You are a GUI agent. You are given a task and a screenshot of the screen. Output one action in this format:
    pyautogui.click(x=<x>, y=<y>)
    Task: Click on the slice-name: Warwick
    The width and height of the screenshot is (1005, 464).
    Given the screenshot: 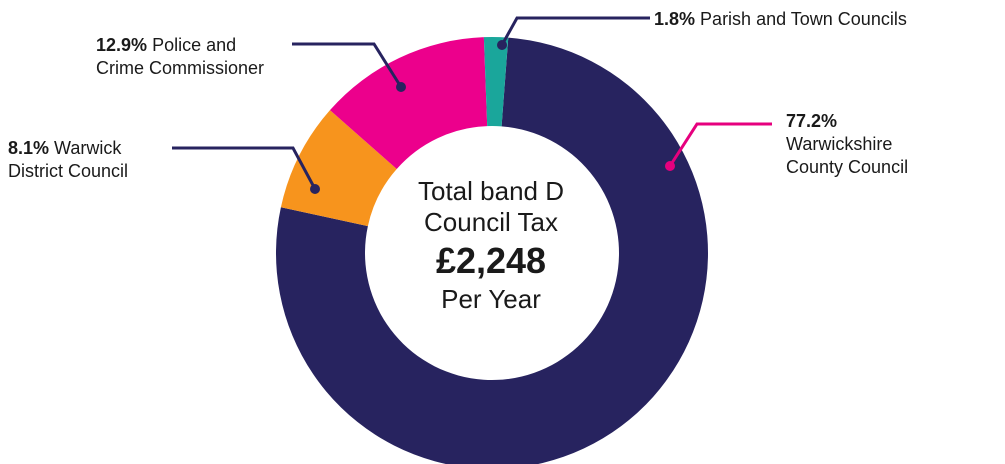 What is the action you would take?
    pyautogui.click(x=88, y=148)
    